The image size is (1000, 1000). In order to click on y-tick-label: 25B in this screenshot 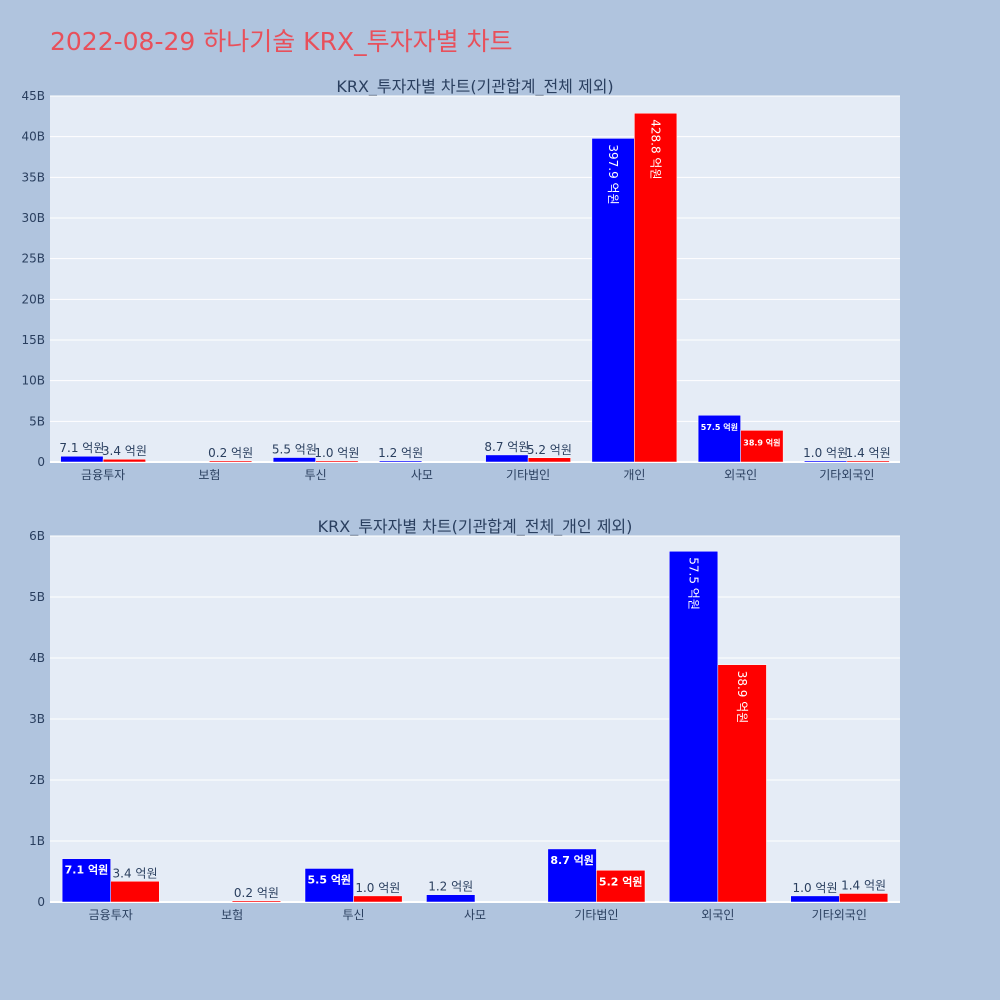, I will do `click(33, 259)`.